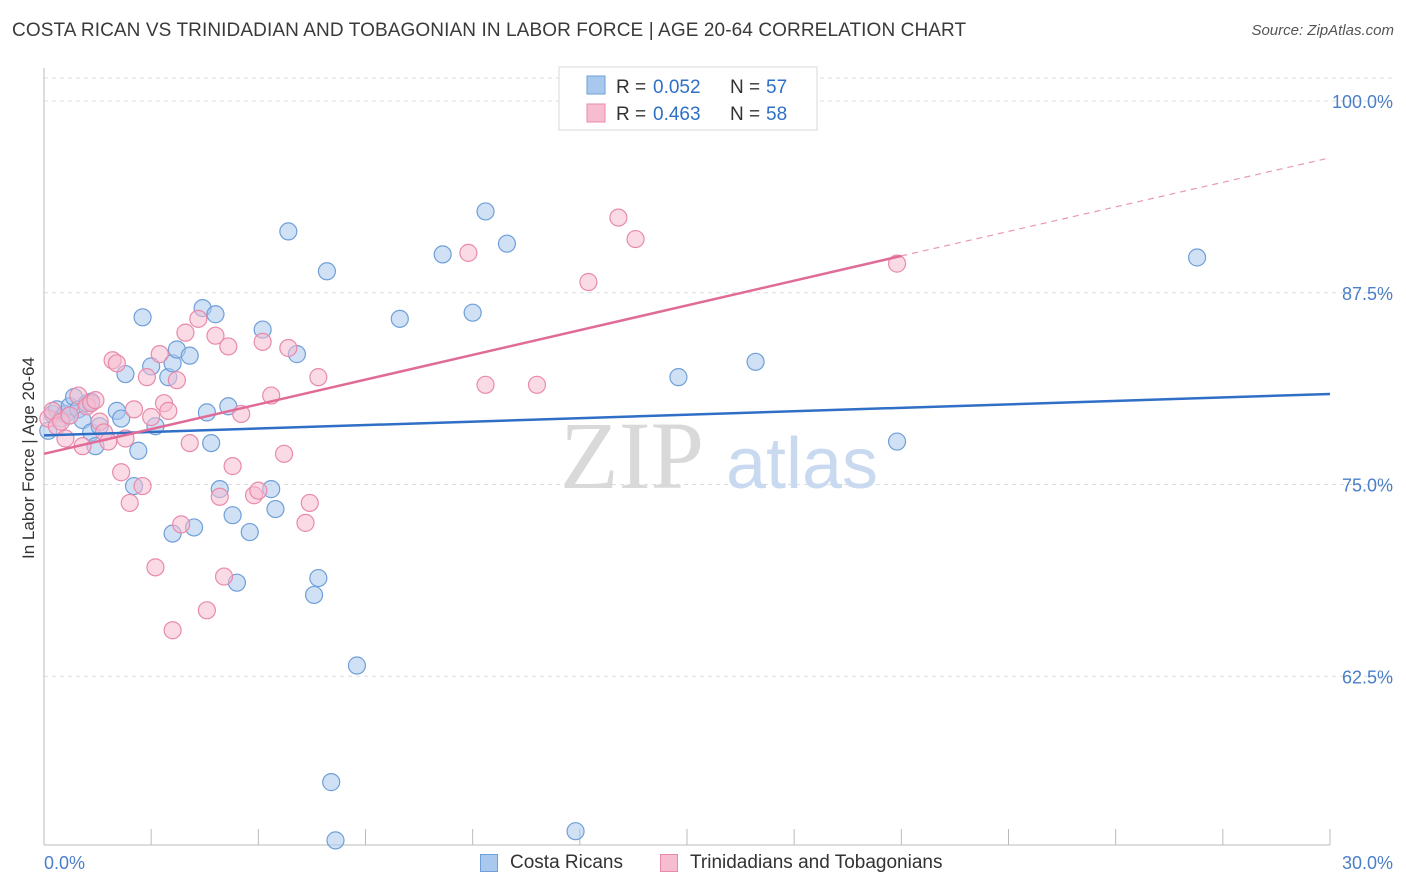 The height and width of the screenshot is (892, 1406). I want to click on legend-top: R = 0.052 N = 57 R = 0.463 N = 58, so click(688, 98).